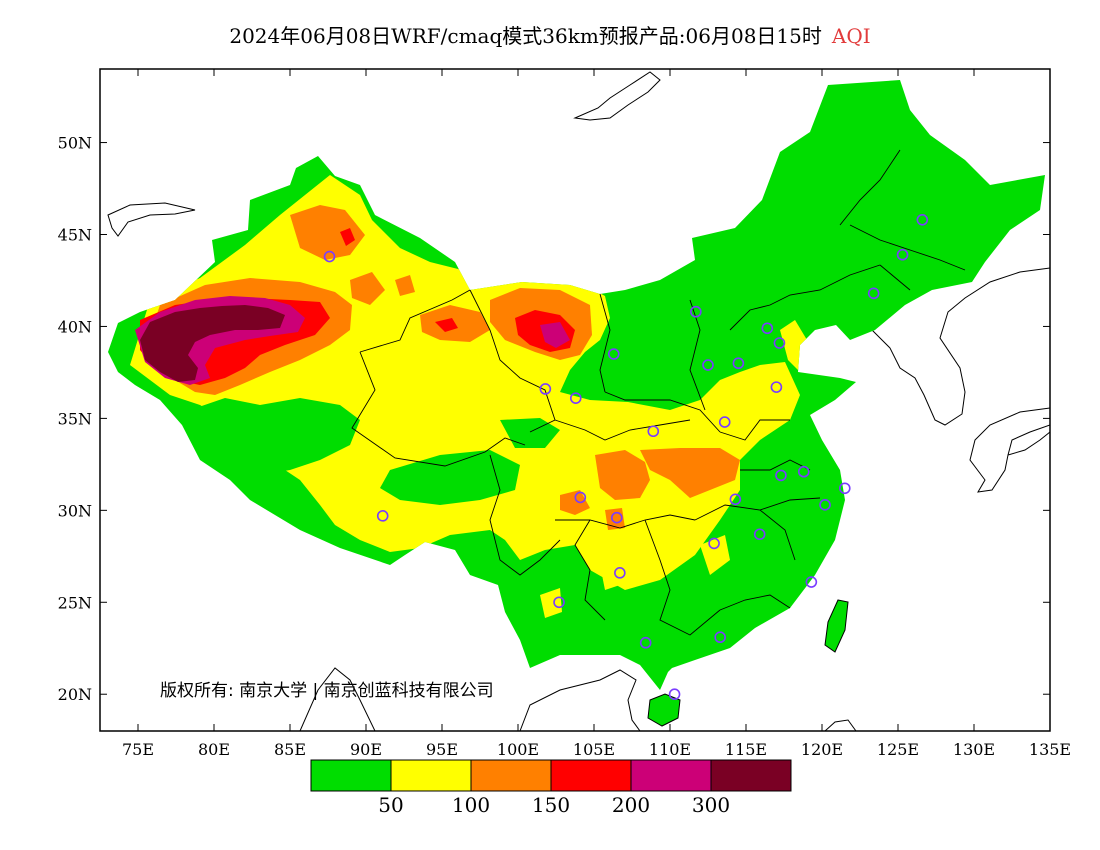 The height and width of the screenshot is (850, 1100). Describe the element at coordinates (631, 805) in the screenshot. I see `legend-label: 200` at that location.